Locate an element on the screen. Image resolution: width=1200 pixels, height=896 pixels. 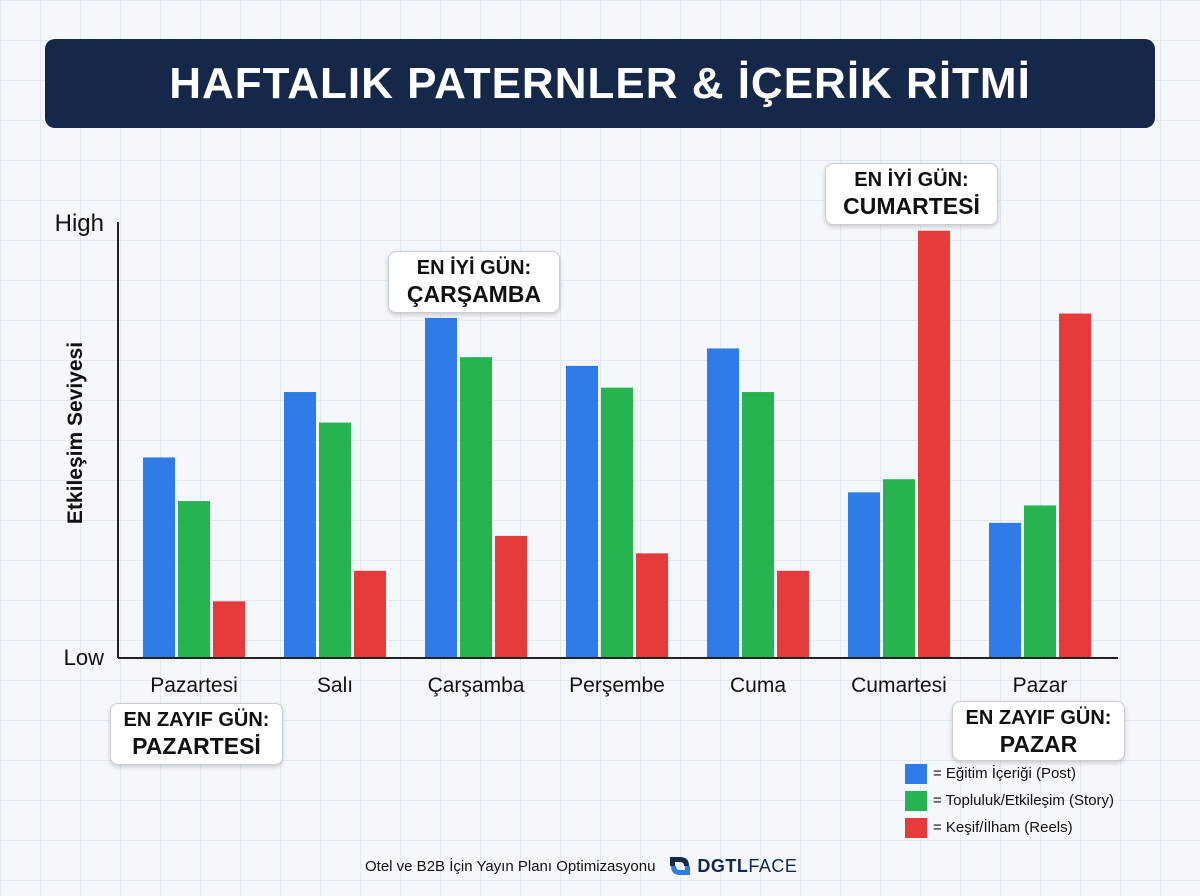
legend-item-post: = Eğitim İçeriği (Post) is located at coordinates (1009, 773).